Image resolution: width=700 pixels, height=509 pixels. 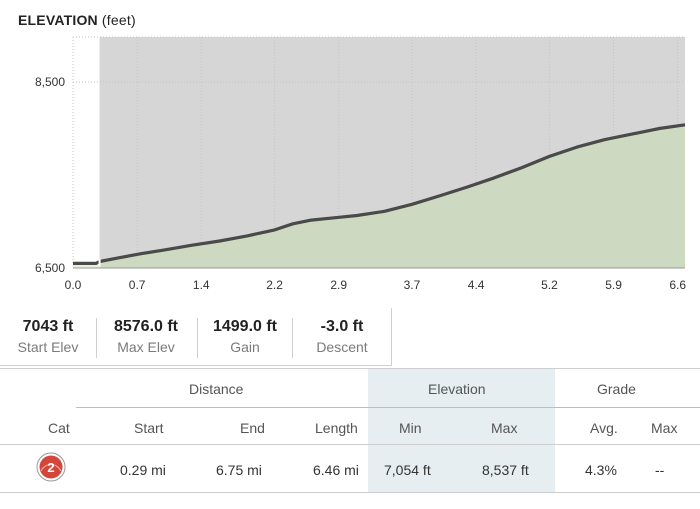 What do you see at coordinates (149, 428) in the screenshot?
I see `column-header-start: Start` at bounding box center [149, 428].